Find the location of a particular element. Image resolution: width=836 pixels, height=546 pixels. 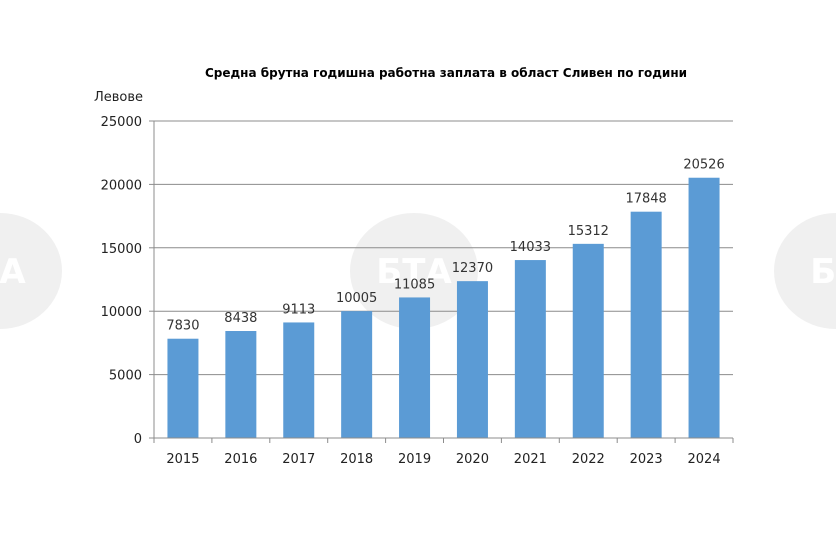

y-tick-label: 20000 is located at coordinates (121, 185).